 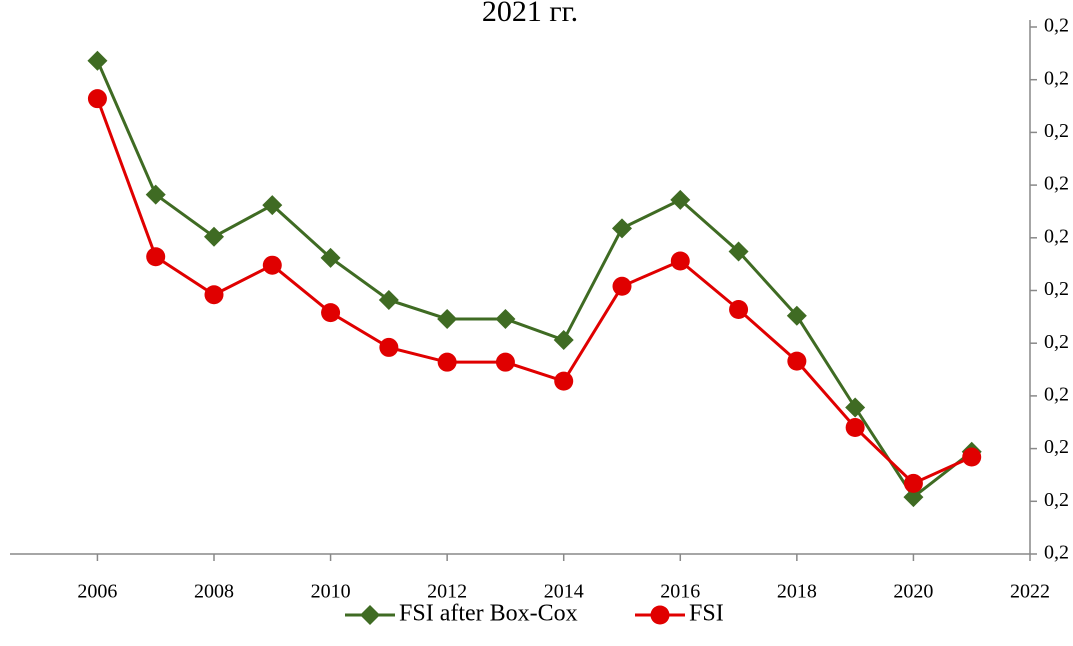 What do you see at coordinates (214, 592) in the screenshot?
I see `x-tick-label: 2008` at bounding box center [214, 592].